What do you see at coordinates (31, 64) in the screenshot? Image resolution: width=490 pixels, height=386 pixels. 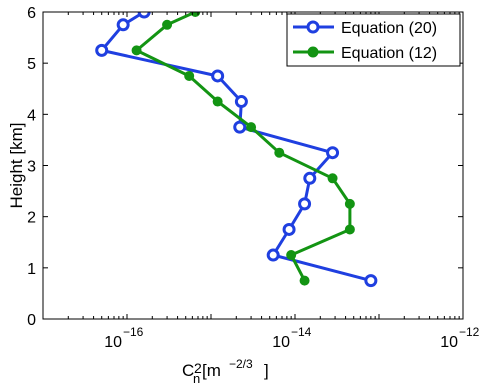 I see `y-tick-label-5: 5` at bounding box center [31, 64].